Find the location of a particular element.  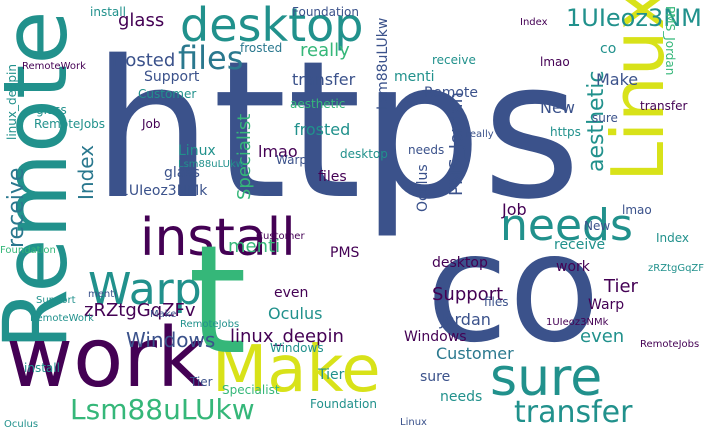

word-linux-deepin-1: linux_deepin is located at coordinates (287, 336).